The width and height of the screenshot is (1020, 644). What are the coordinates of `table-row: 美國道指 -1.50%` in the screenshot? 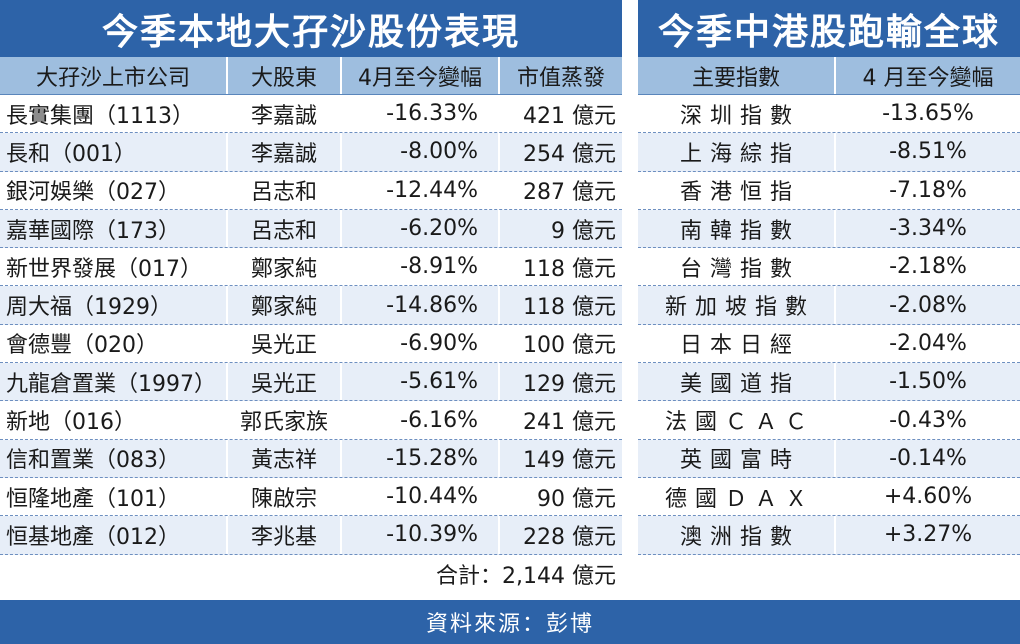 It's located at (829, 382).